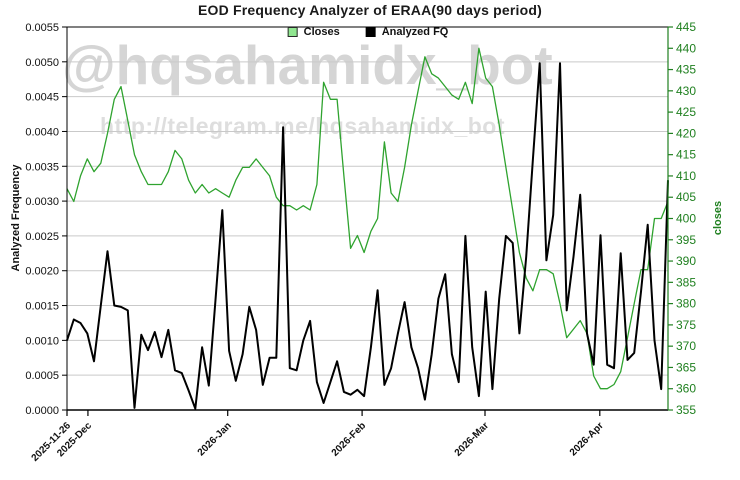 The width and height of the screenshot is (740, 480). I want to click on right-tick-label: 375, so click(686, 325).